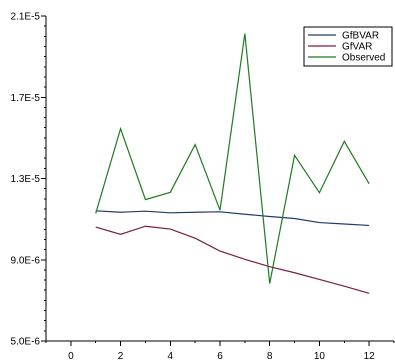 This screenshot has width=395, height=363. What do you see at coordinates (171, 356) in the screenshot?
I see `x-tick-label: 4` at bounding box center [171, 356].